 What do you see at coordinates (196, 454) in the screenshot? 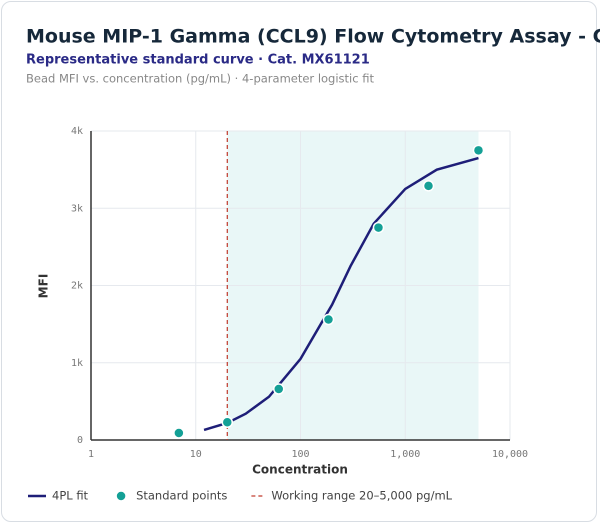
I see `x-tick-label: 10` at bounding box center [196, 454].